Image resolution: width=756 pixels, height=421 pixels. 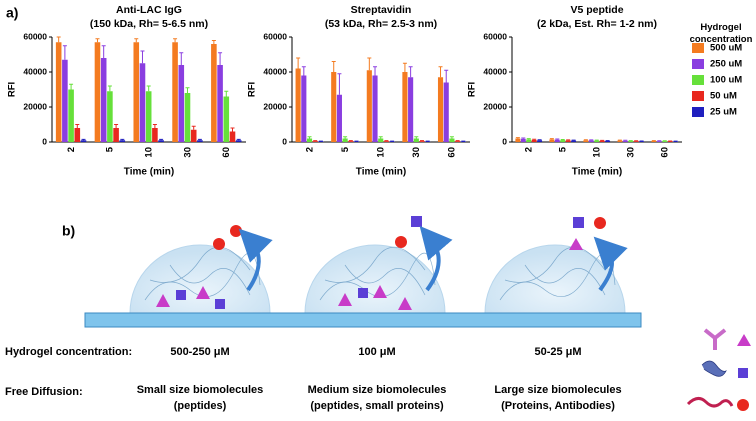 I want to click on panel-label: b), so click(x=68, y=231).